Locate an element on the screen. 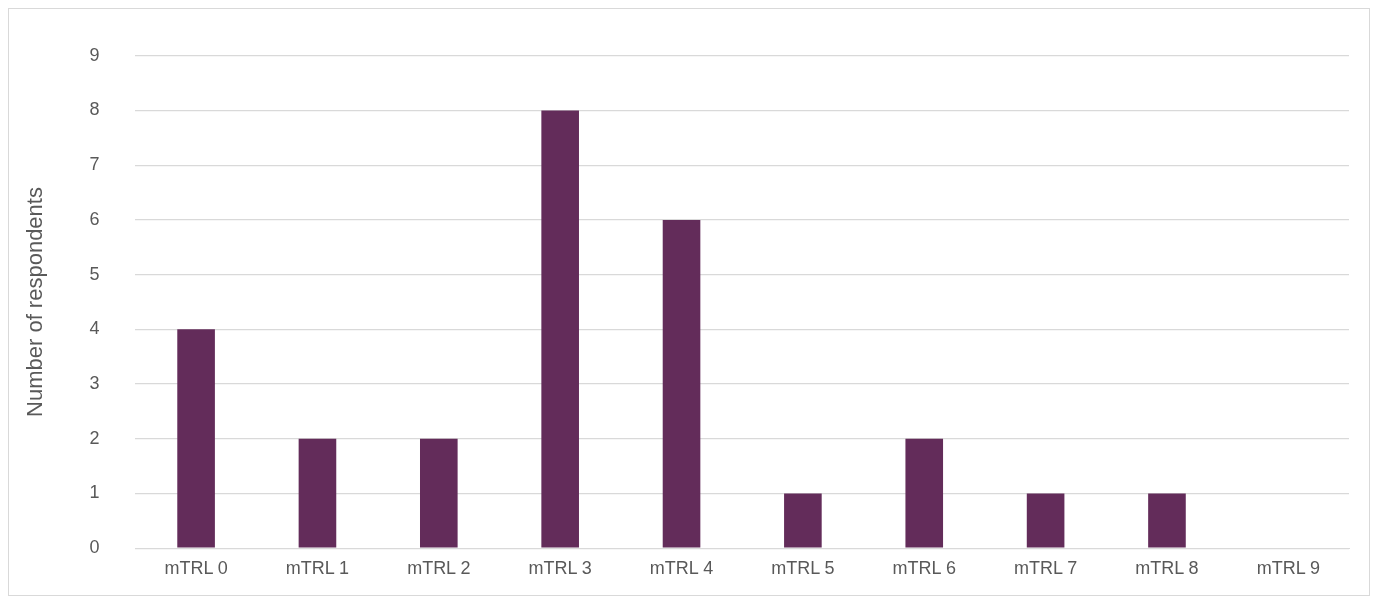 The height and width of the screenshot is (602, 1375). y-tick-label: 7 is located at coordinates (94, 164).